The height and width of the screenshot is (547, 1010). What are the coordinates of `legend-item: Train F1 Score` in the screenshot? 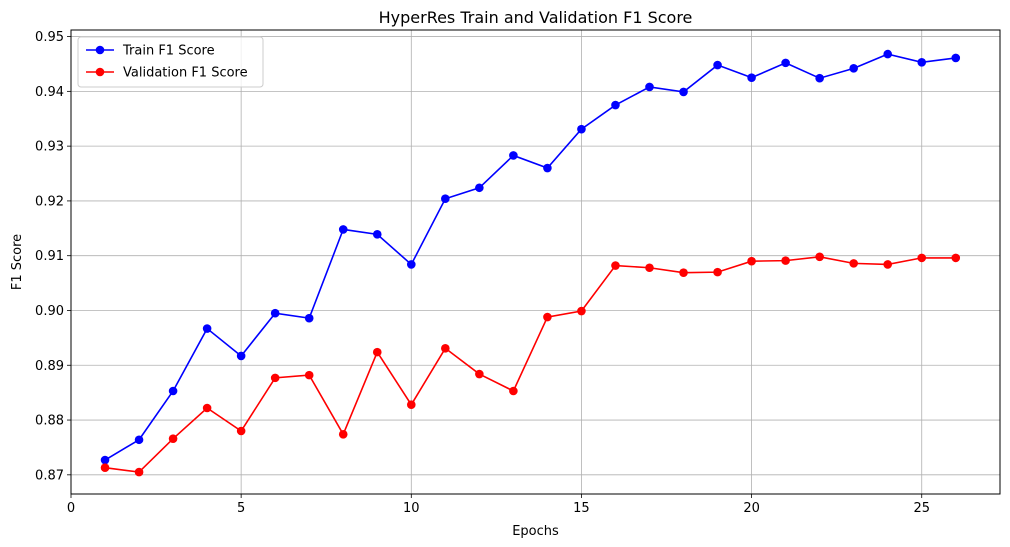 It's located at (150, 51).